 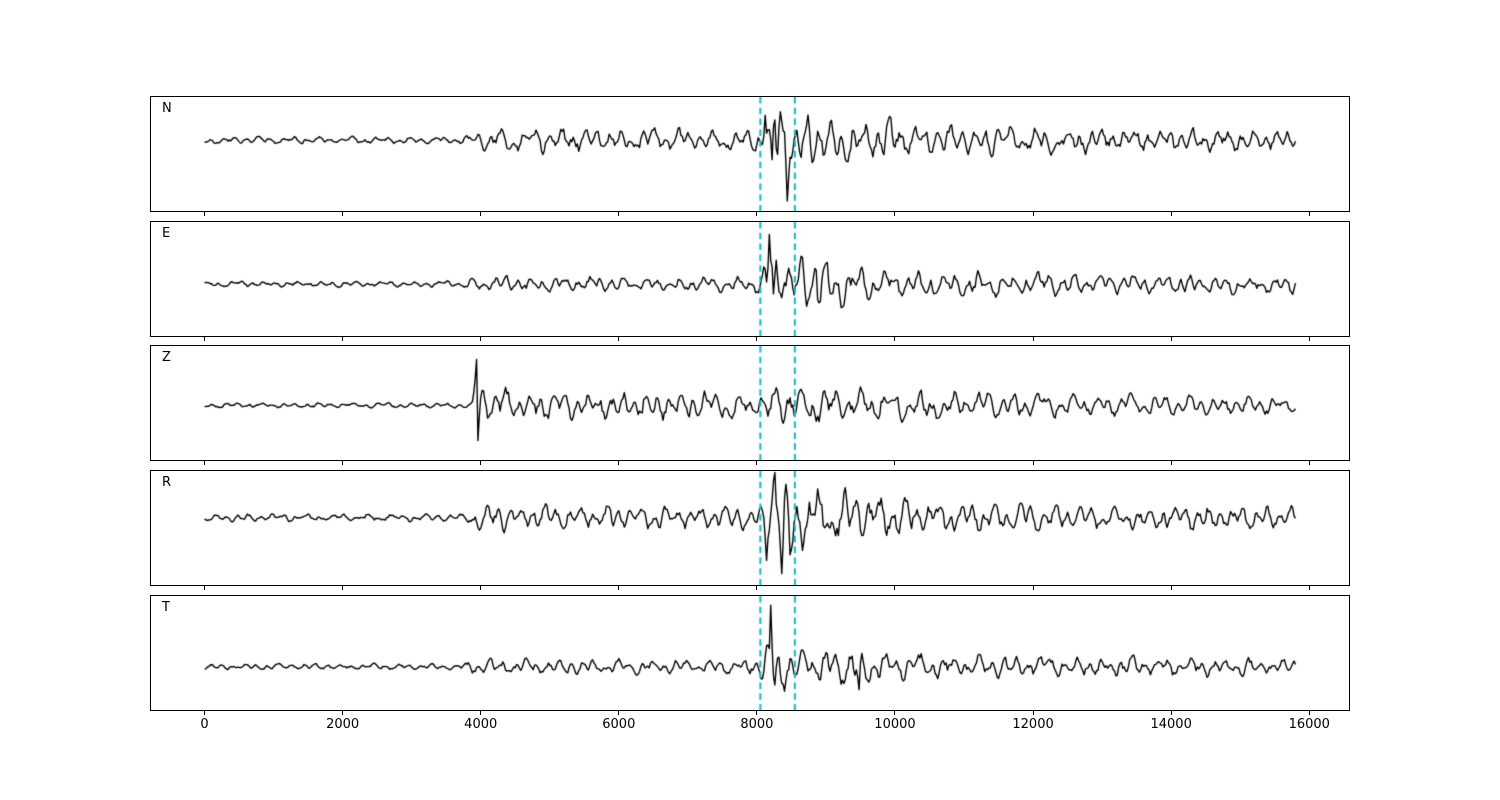 I want to click on panel-R: R, so click(x=750, y=528).